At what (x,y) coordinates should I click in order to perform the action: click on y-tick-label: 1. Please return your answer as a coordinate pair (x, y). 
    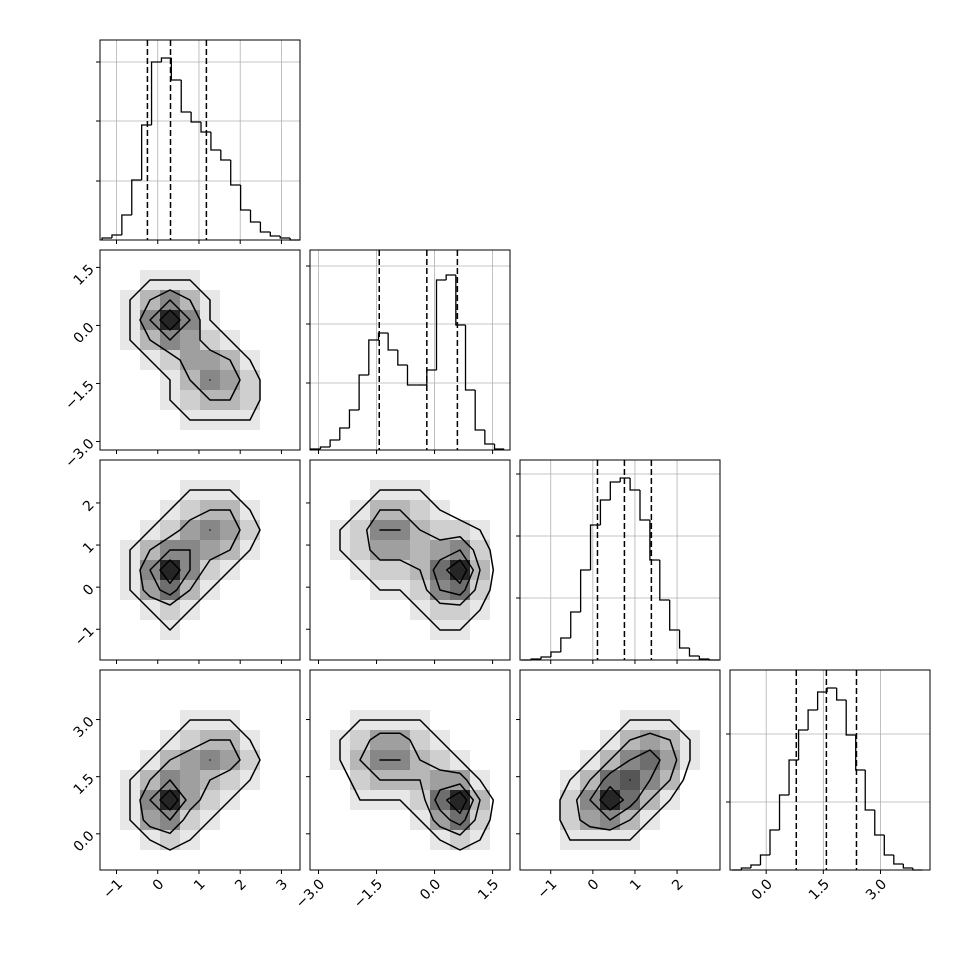
    Looking at the image, I should click on (89, 548).